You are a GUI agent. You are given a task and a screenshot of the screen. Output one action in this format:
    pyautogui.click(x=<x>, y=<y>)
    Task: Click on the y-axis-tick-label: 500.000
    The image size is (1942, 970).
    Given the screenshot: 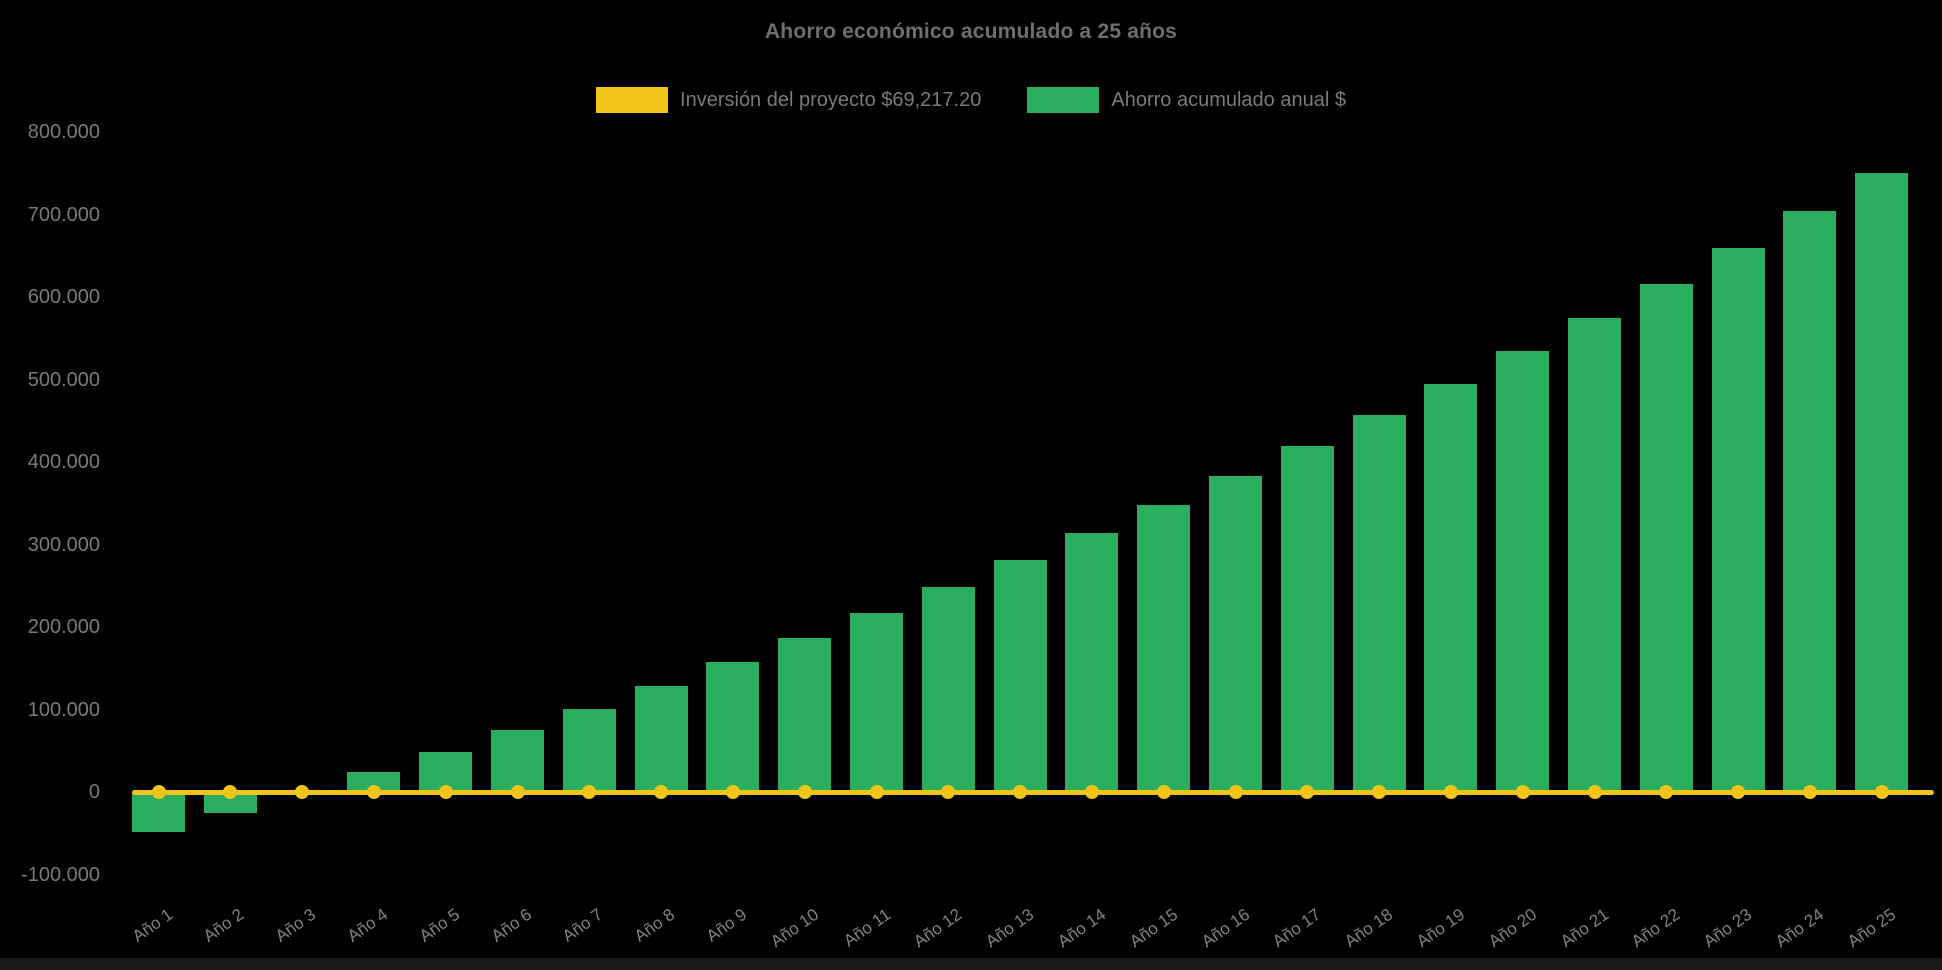 What is the action you would take?
    pyautogui.click(x=63, y=379)
    